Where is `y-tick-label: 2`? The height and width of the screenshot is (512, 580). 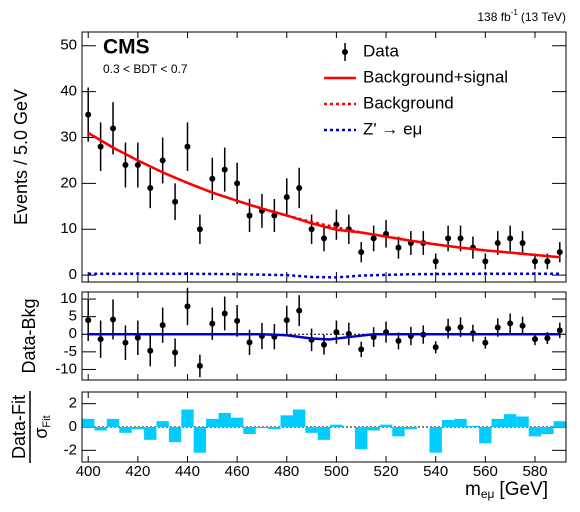 y-tick-label: 2 is located at coordinates (73, 403).